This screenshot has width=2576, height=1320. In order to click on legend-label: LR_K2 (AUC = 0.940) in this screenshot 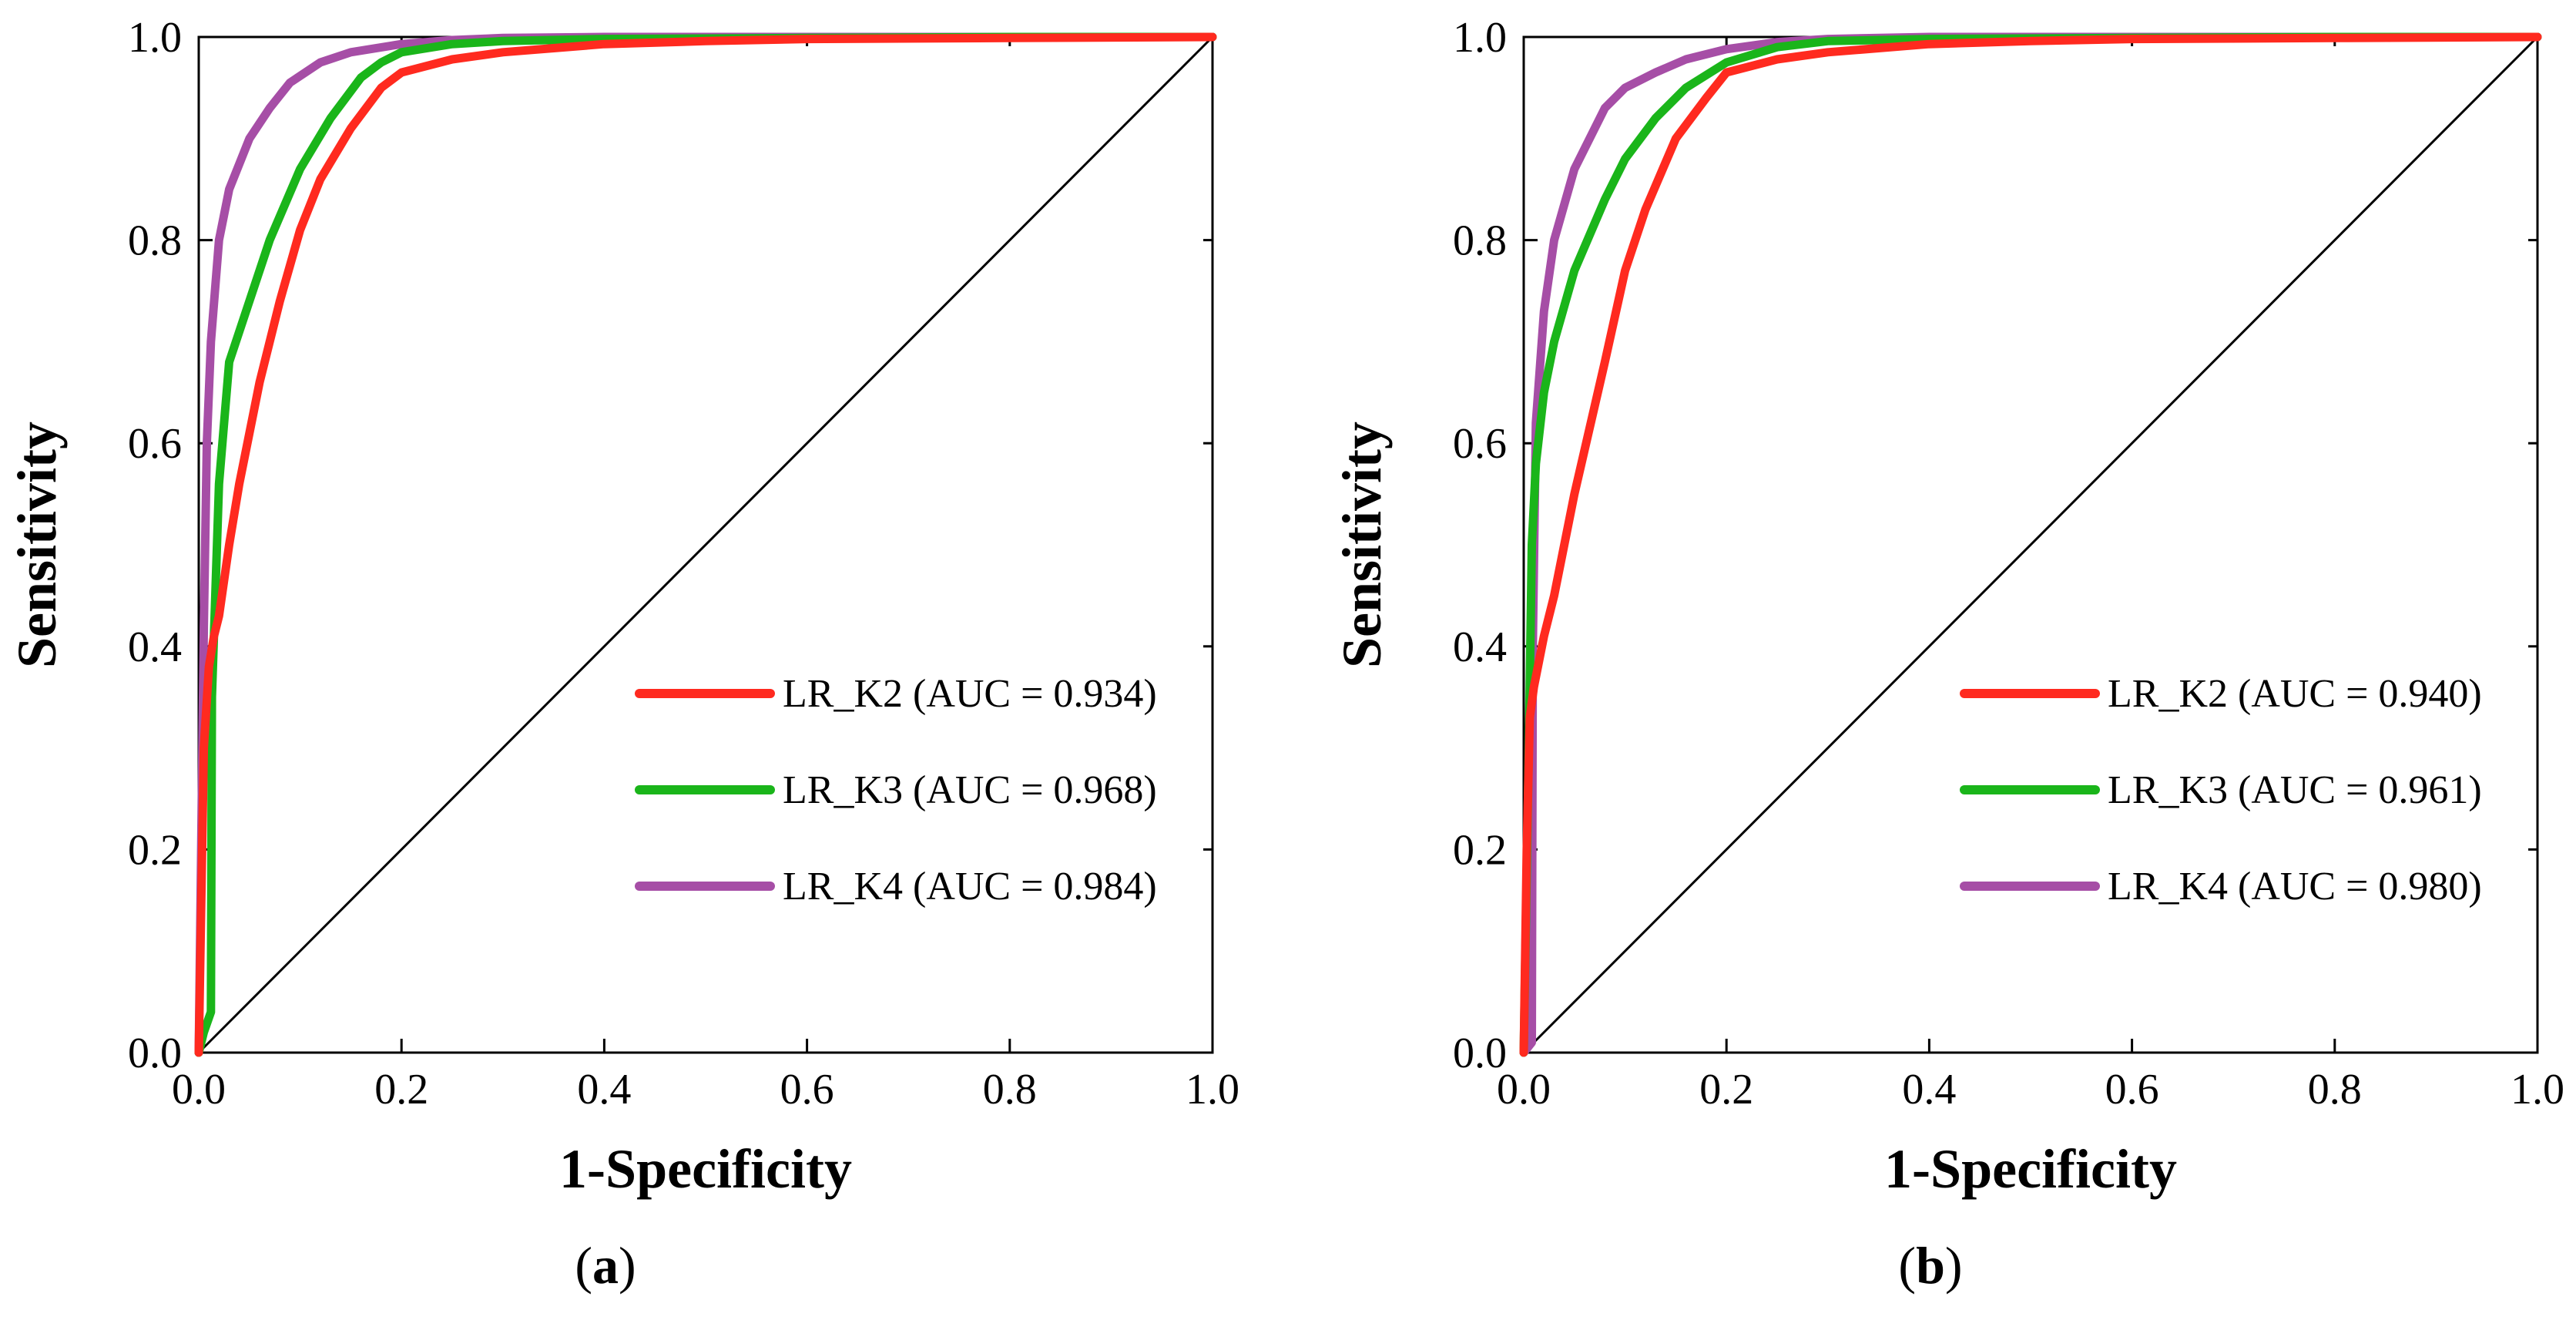, I will do `click(2295, 694)`.